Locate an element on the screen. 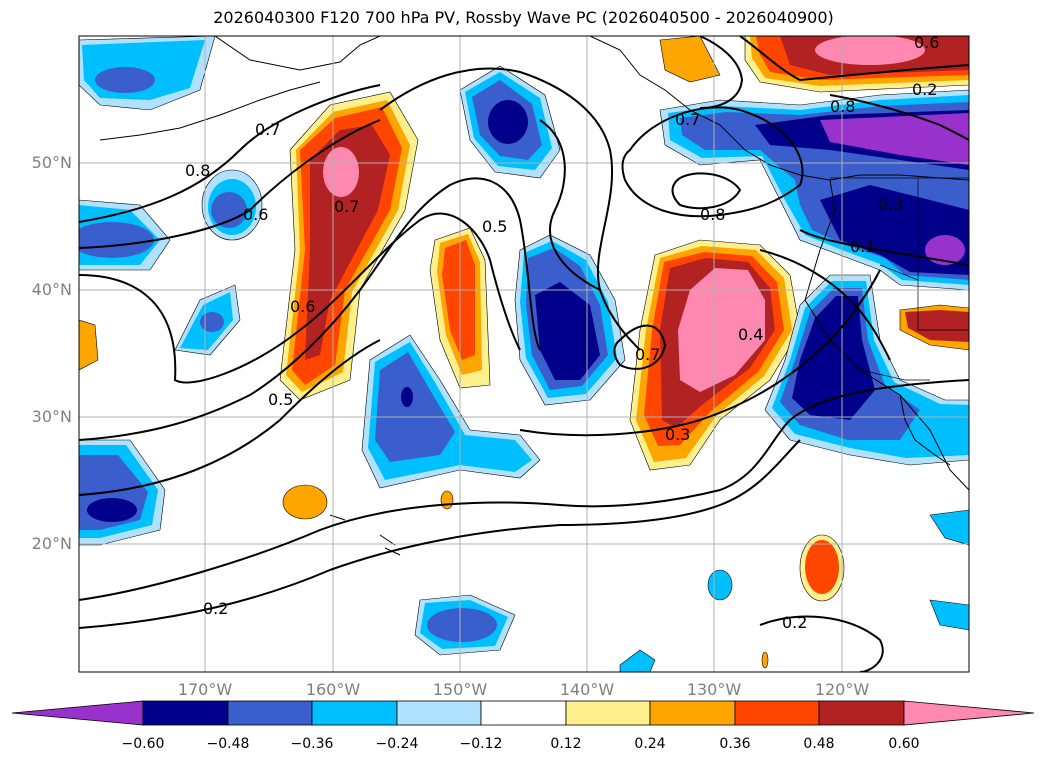 This screenshot has height=765, width=1047. colorbar-max-extension is located at coordinates (969, 713).